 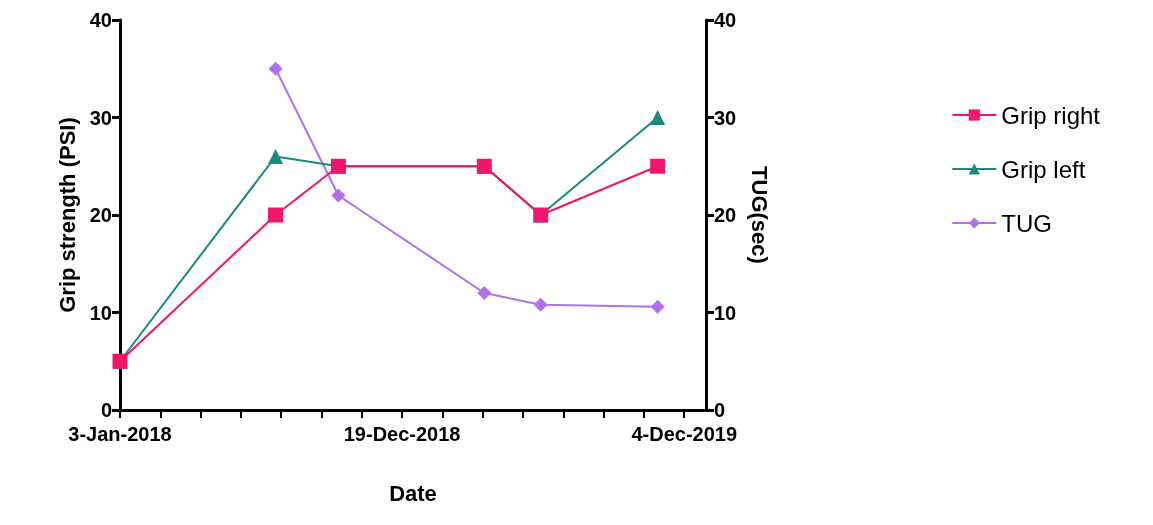 What do you see at coordinates (1026, 223) in the screenshot?
I see `legend-label: TUG` at bounding box center [1026, 223].